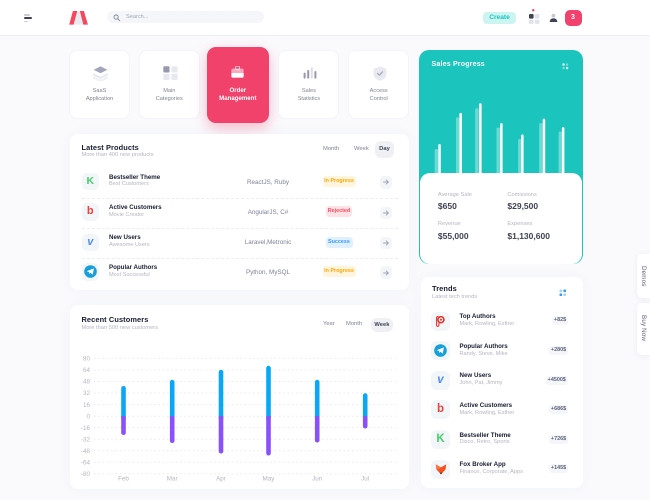 The image size is (650, 500). I want to click on svg-text: 16, so click(87, 405).